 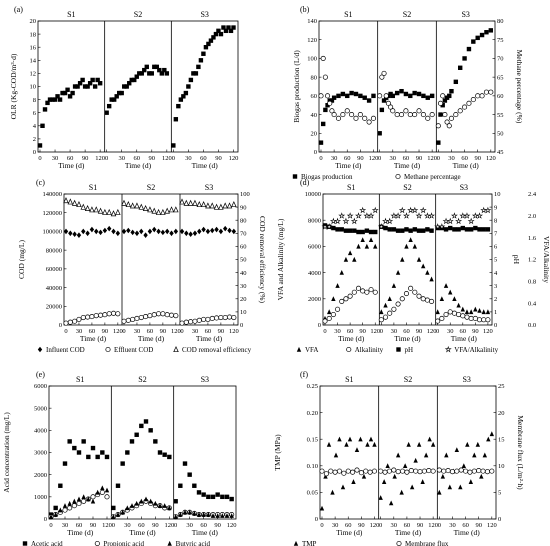 I want to click on x-tick-label: 0, so click(x=321, y=525).